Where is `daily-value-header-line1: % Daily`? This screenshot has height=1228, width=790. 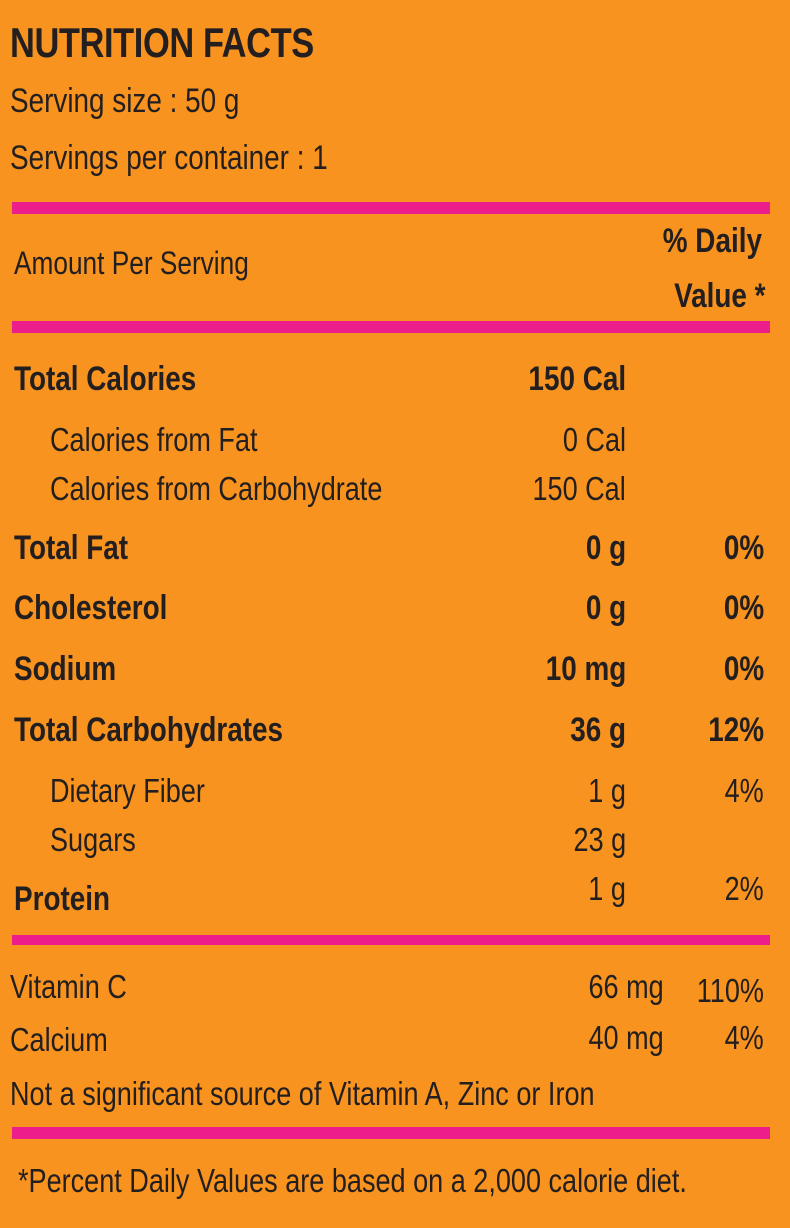
daily-value-header-line1: % Daily is located at coordinates (712, 241).